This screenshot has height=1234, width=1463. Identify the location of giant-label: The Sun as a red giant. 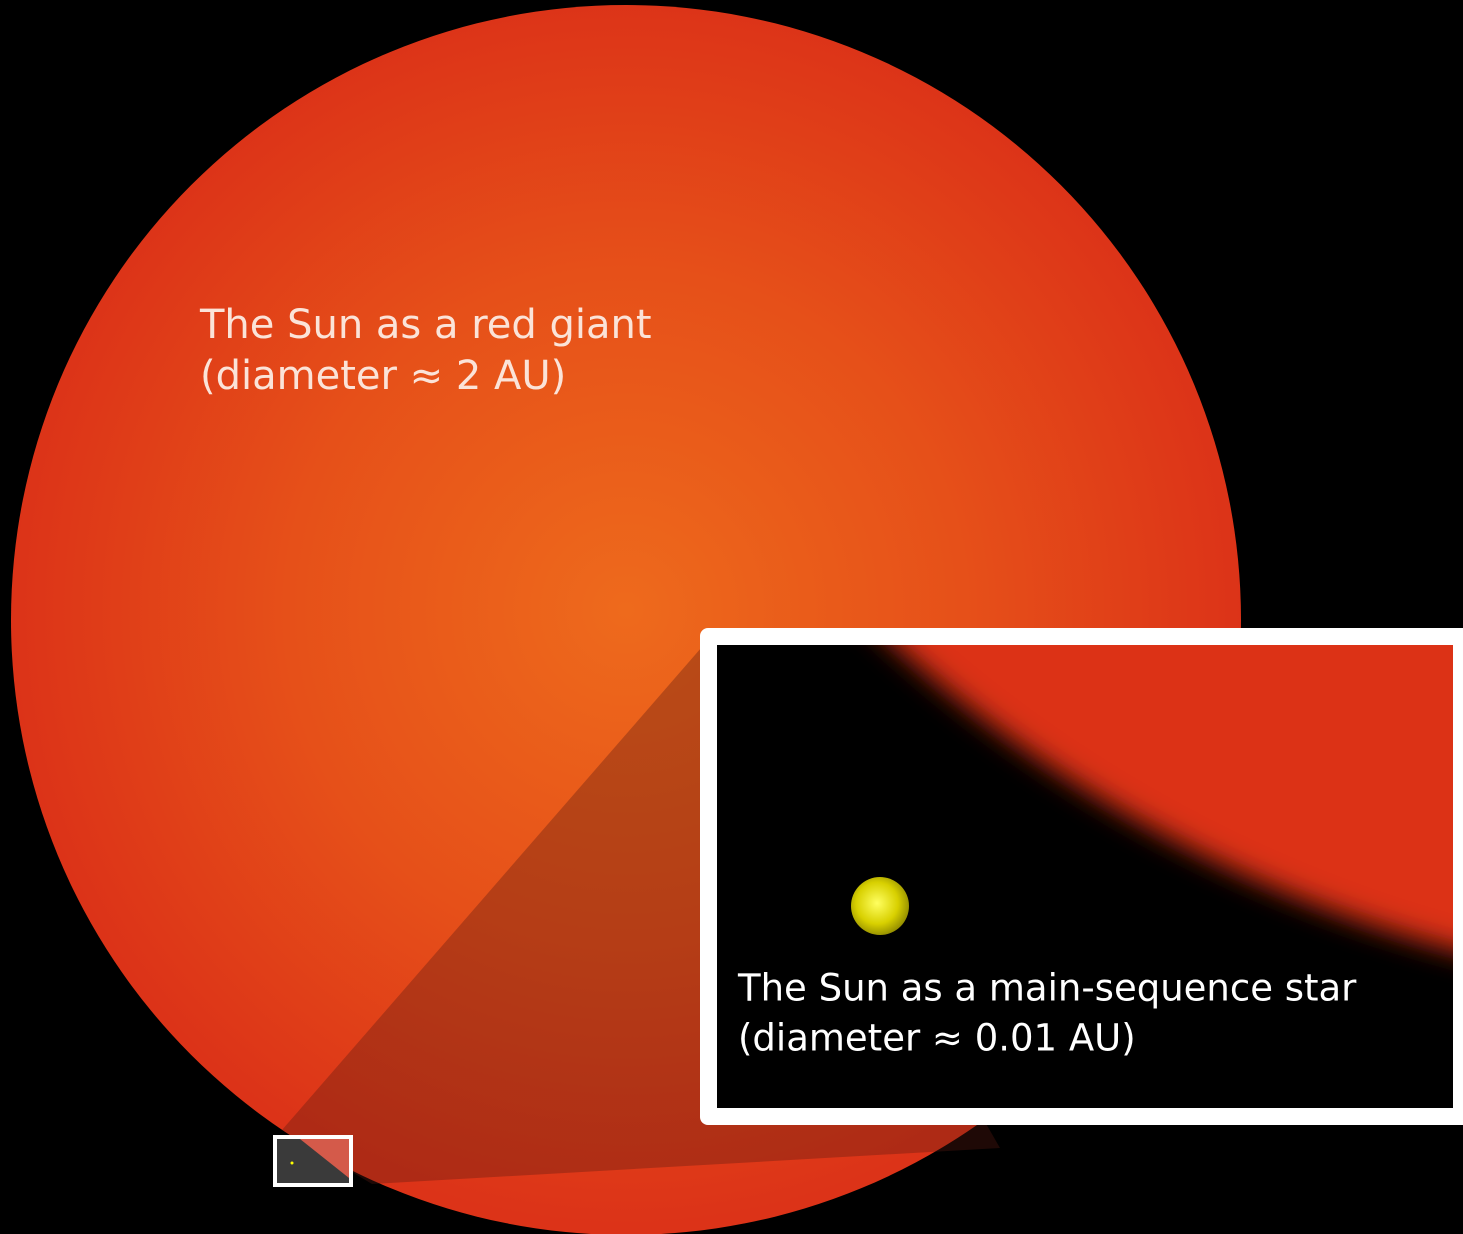
(425, 325).